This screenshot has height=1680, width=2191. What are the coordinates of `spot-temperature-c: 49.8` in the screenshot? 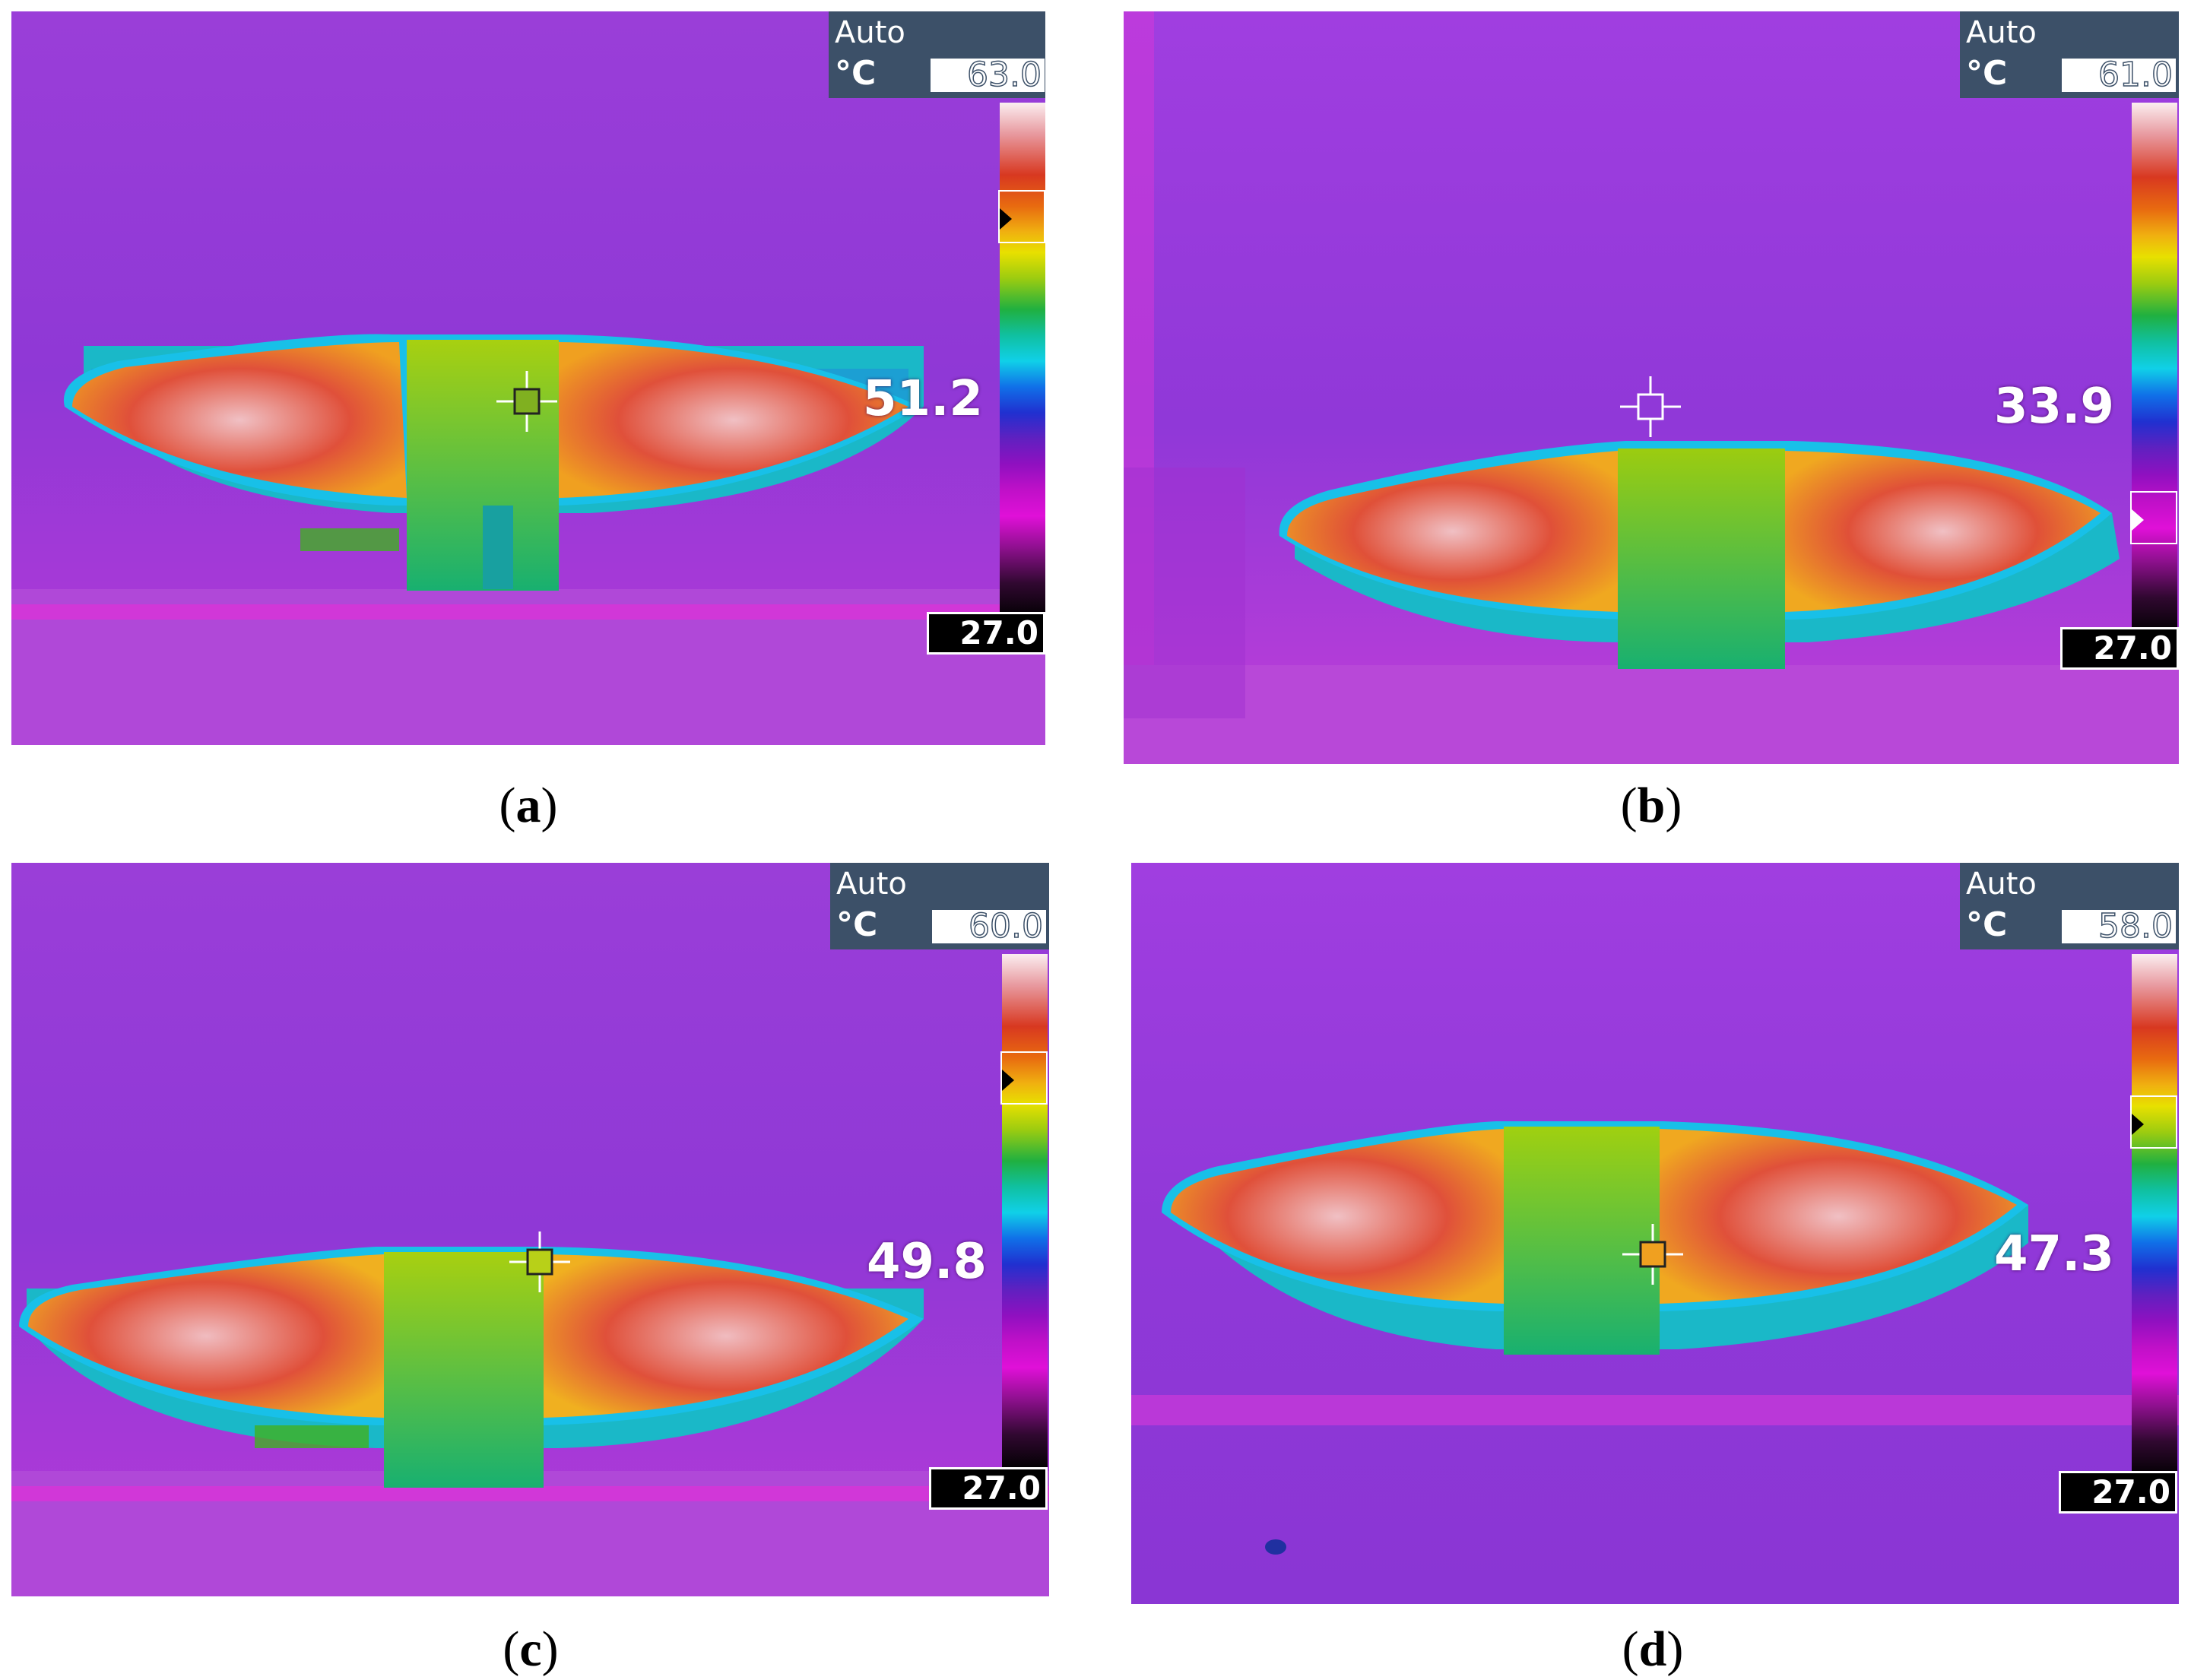 It's located at (927, 1262).